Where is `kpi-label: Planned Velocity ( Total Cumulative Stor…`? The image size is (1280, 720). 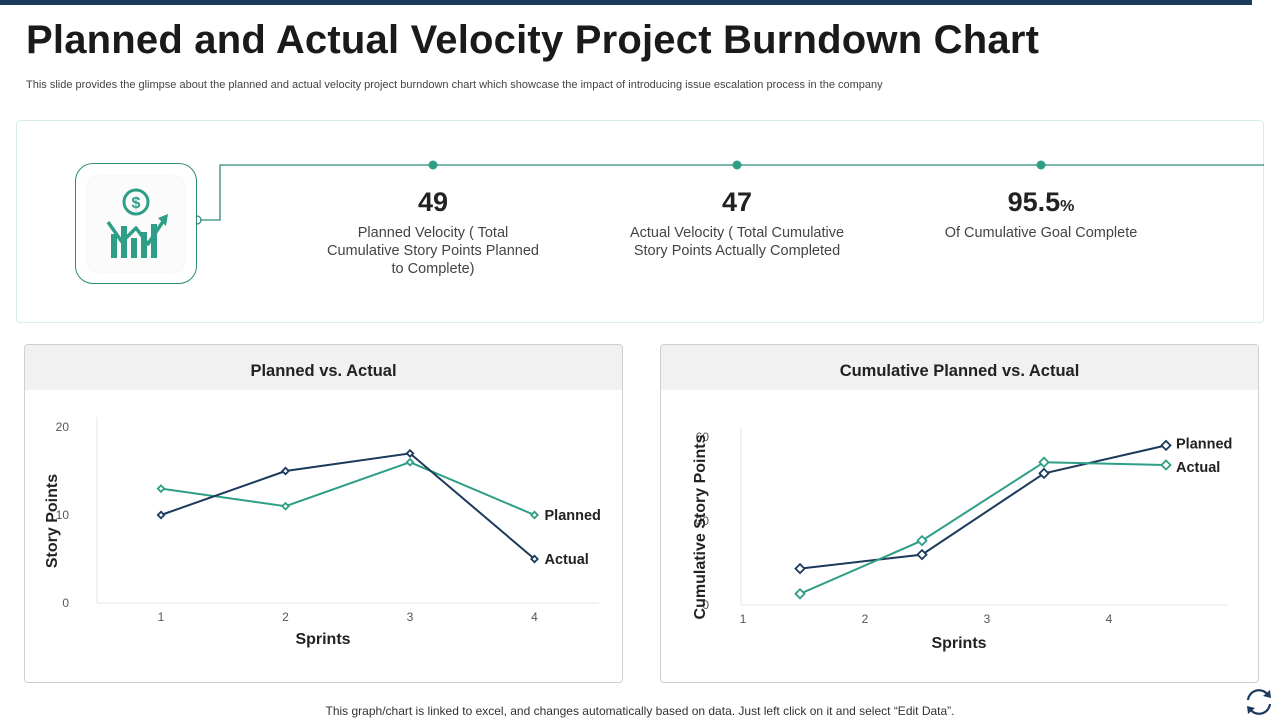
kpi-label: Planned Velocity ( Total Cumulative Stor… is located at coordinates (433, 251).